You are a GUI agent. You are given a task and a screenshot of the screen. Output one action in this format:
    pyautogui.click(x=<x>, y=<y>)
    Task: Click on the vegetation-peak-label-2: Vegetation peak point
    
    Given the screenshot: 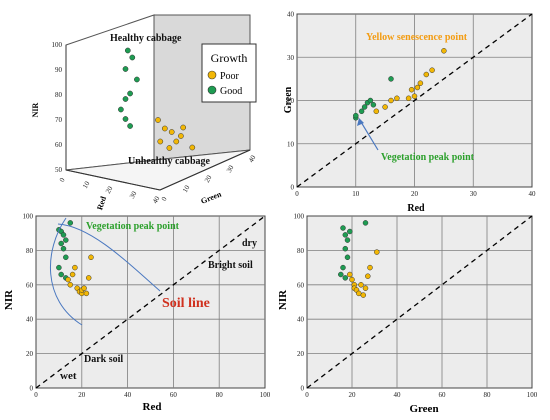 What is the action you would take?
    pyautogui.click(x=133, y=226)
    